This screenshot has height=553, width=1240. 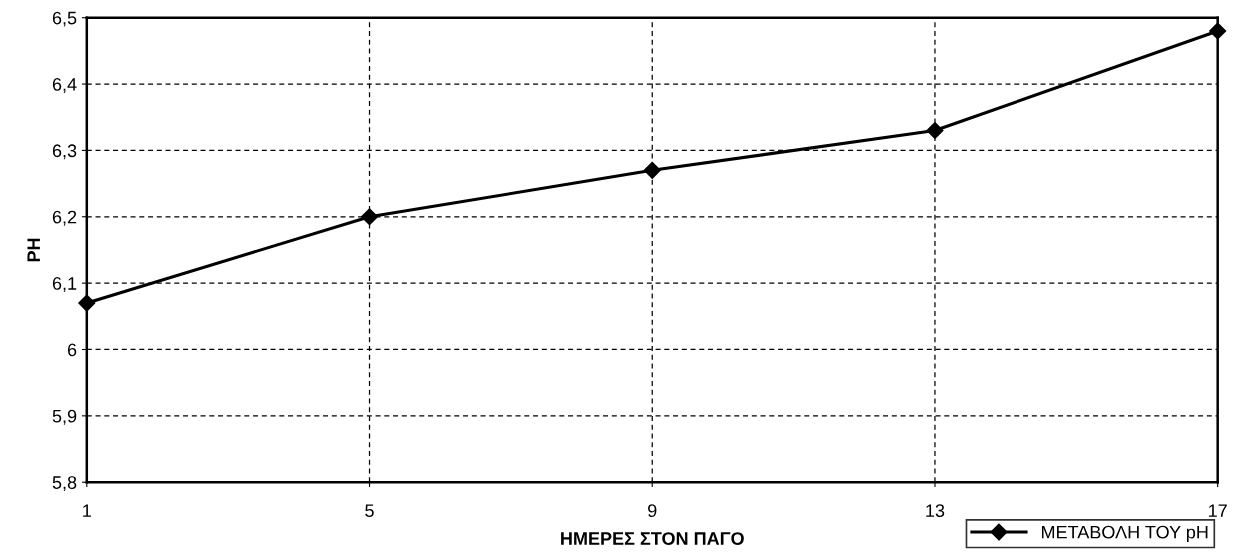 I want to click on y-tick-label: 6,4, so click(x=64, y=85).